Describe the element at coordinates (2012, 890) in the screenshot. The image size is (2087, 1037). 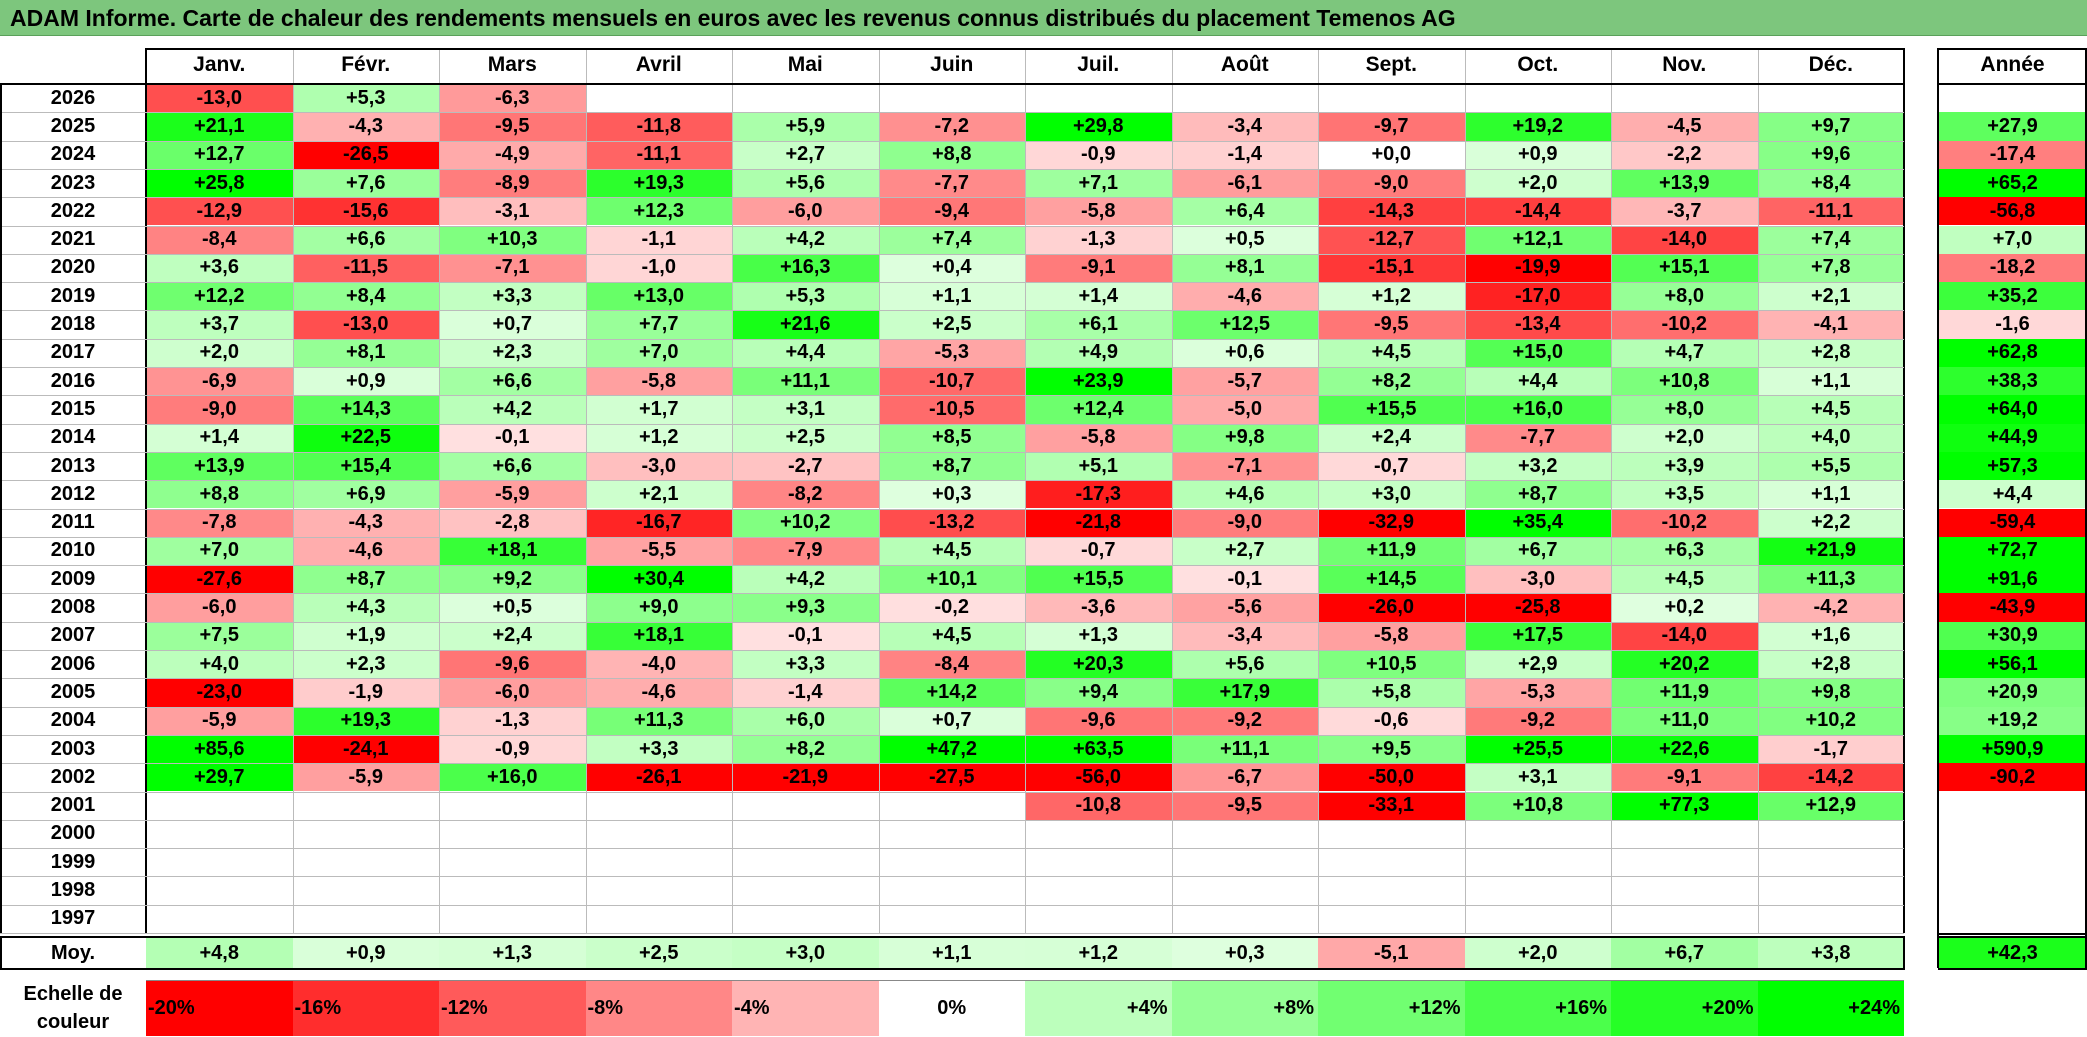
I see `annual-cell` at that location.